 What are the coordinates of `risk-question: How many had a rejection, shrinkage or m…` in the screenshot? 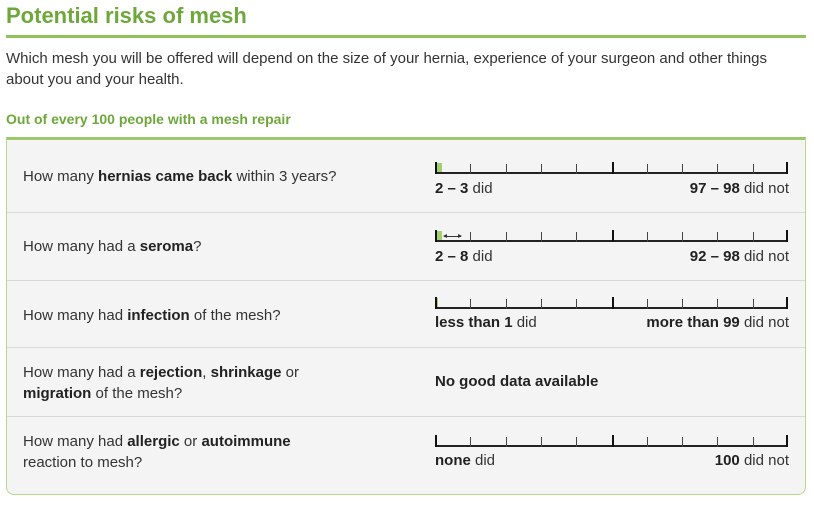 It's located at (161, 383).